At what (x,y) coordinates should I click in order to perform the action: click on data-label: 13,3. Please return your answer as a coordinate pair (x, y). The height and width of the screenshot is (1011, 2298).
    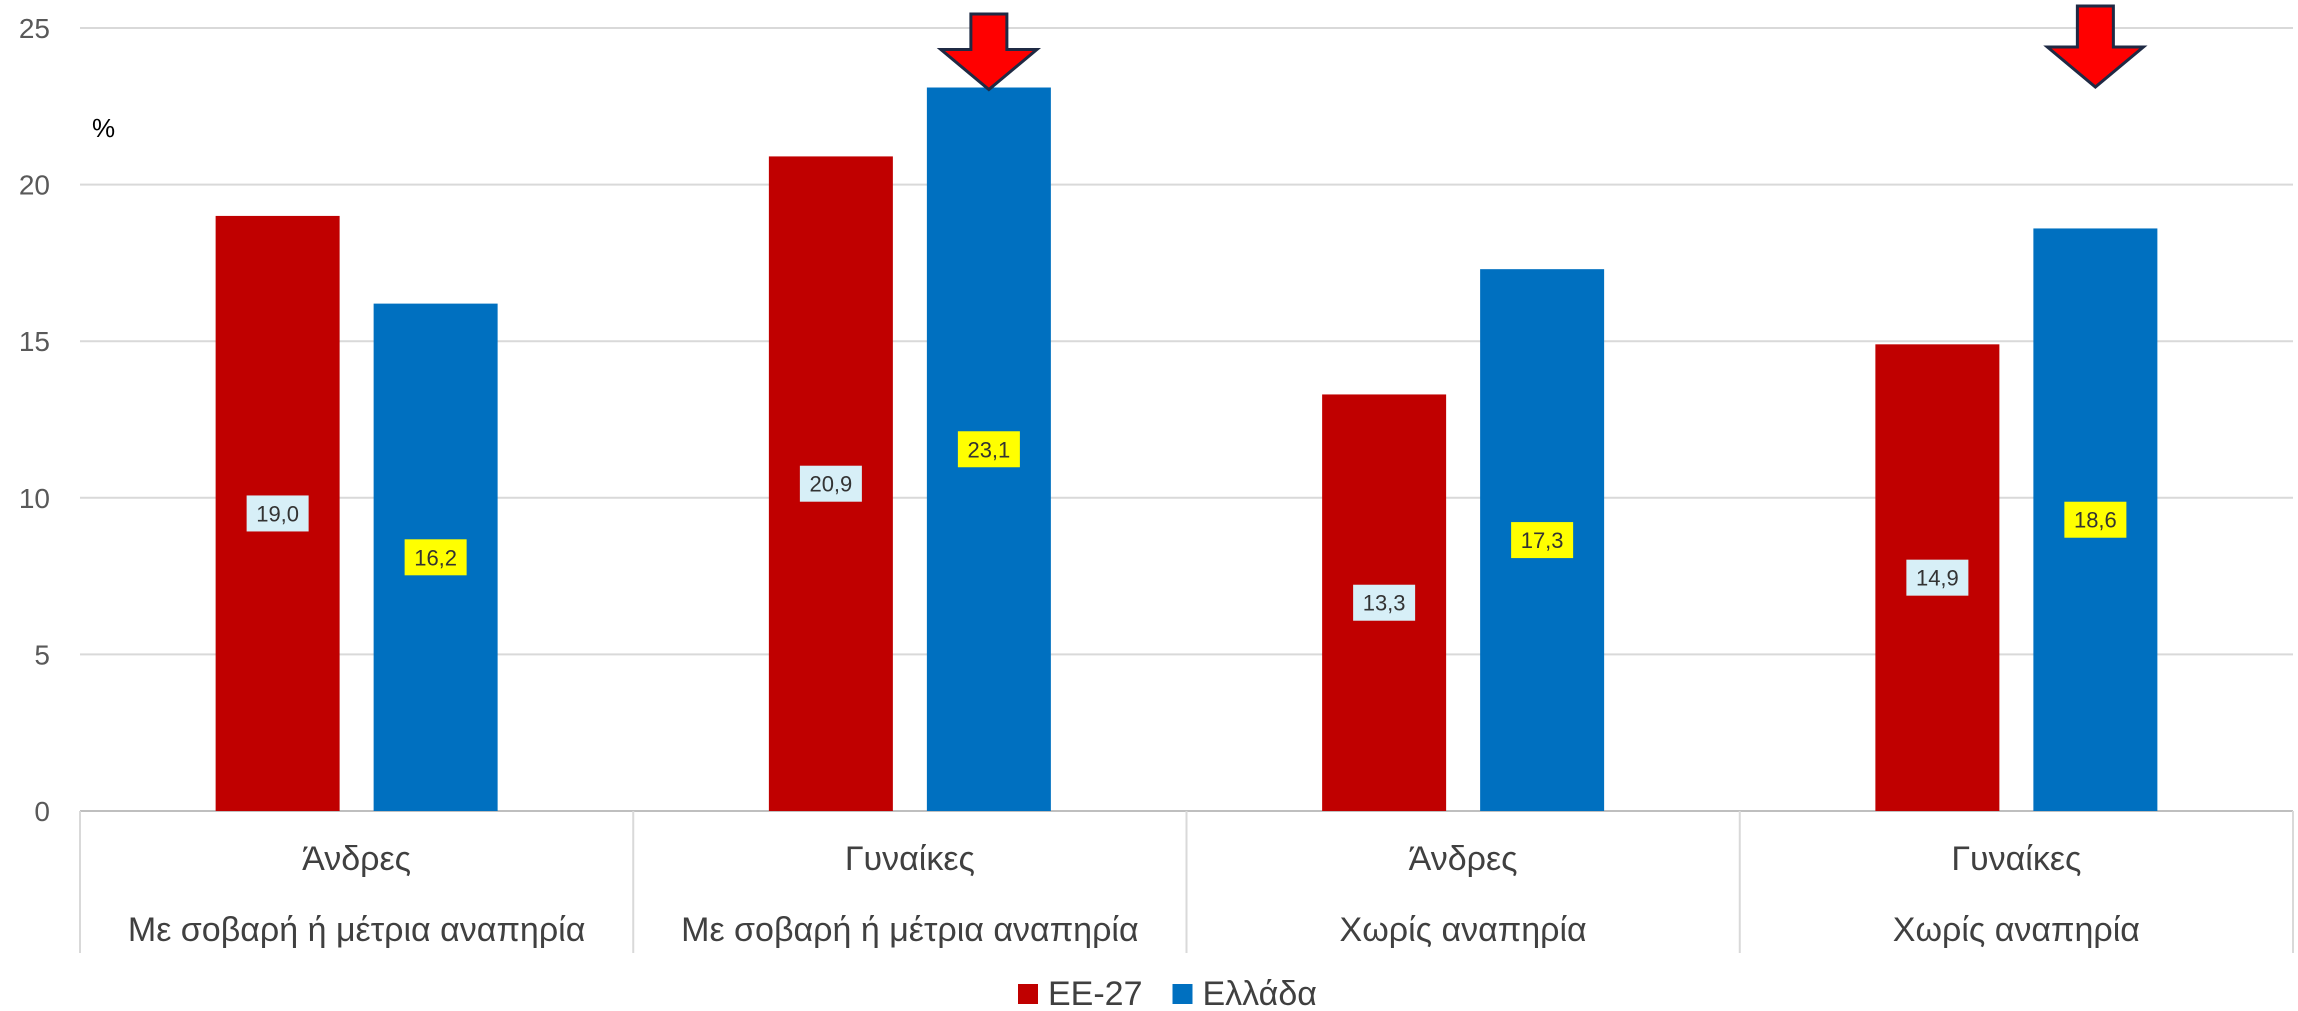
    Looking at the image, I should click on (1384, 603).